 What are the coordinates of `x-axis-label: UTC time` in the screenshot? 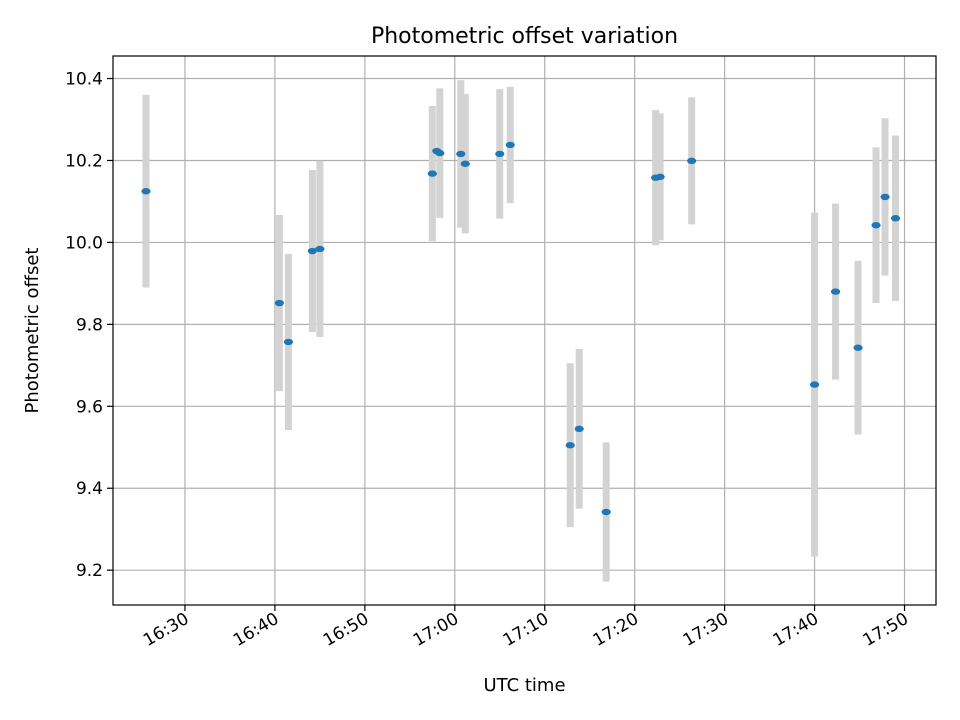 It's located at (524, 685).